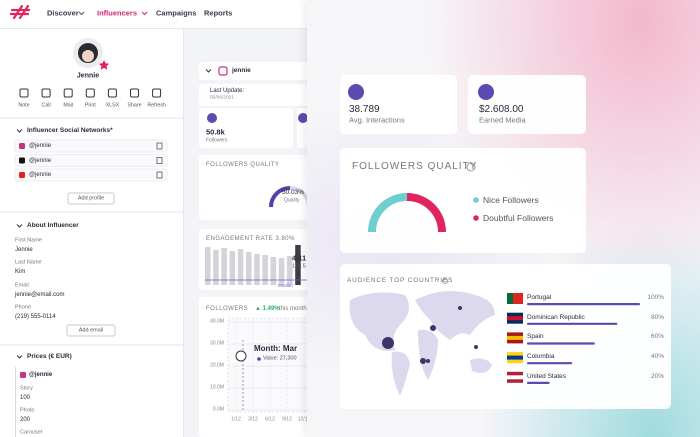 Image resolution: width=700 pixels, height=437 pixels. I want to click on action-label: Refresh, so click(156, 105).